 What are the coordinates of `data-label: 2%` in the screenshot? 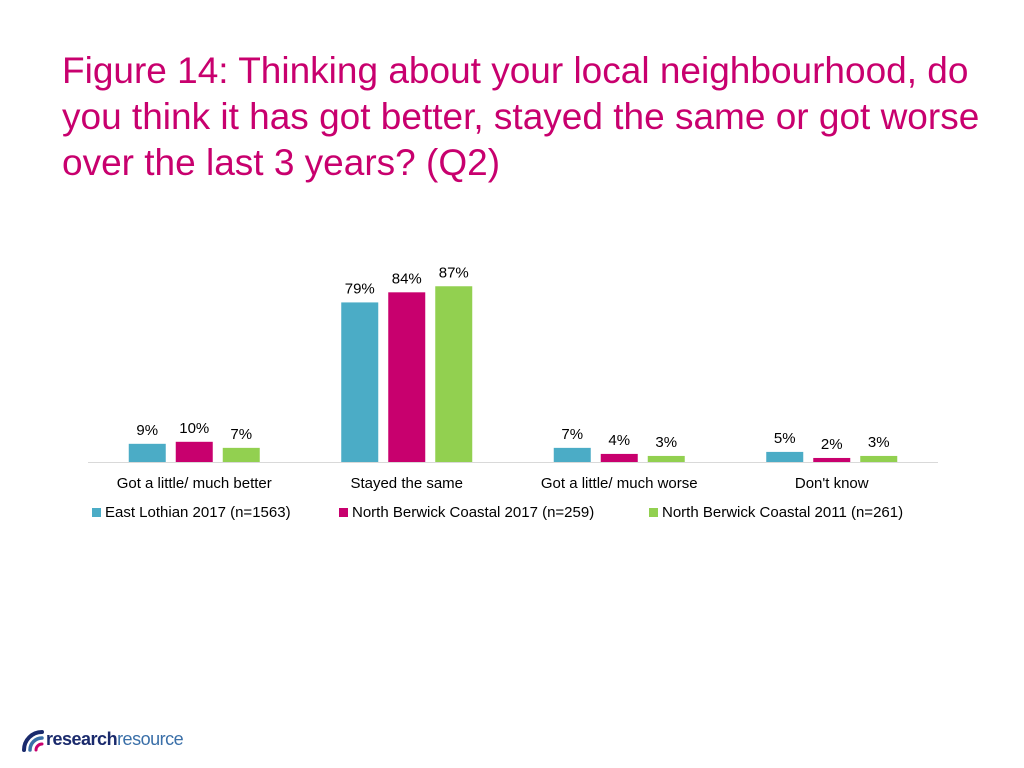 It's located at (832, 444).